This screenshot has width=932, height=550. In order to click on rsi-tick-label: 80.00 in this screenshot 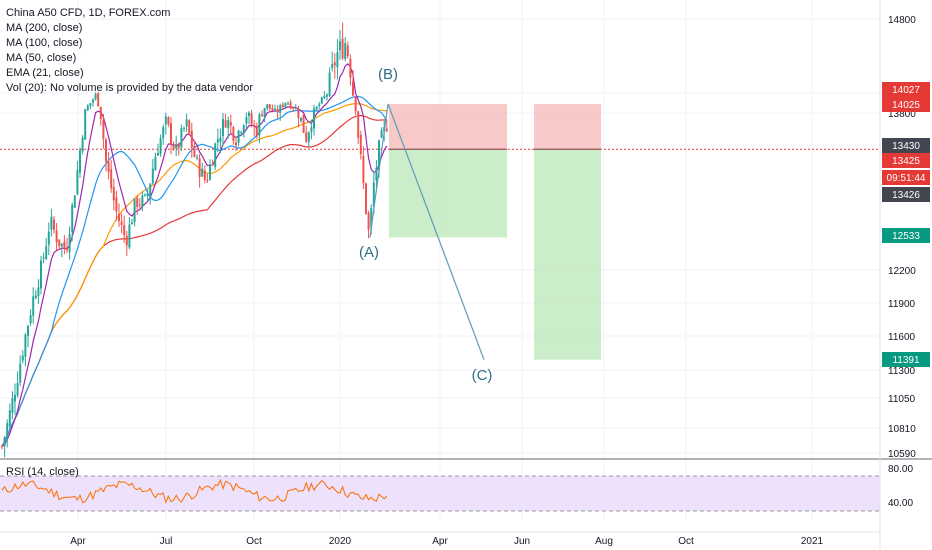, I will do `click(900, 469)`.